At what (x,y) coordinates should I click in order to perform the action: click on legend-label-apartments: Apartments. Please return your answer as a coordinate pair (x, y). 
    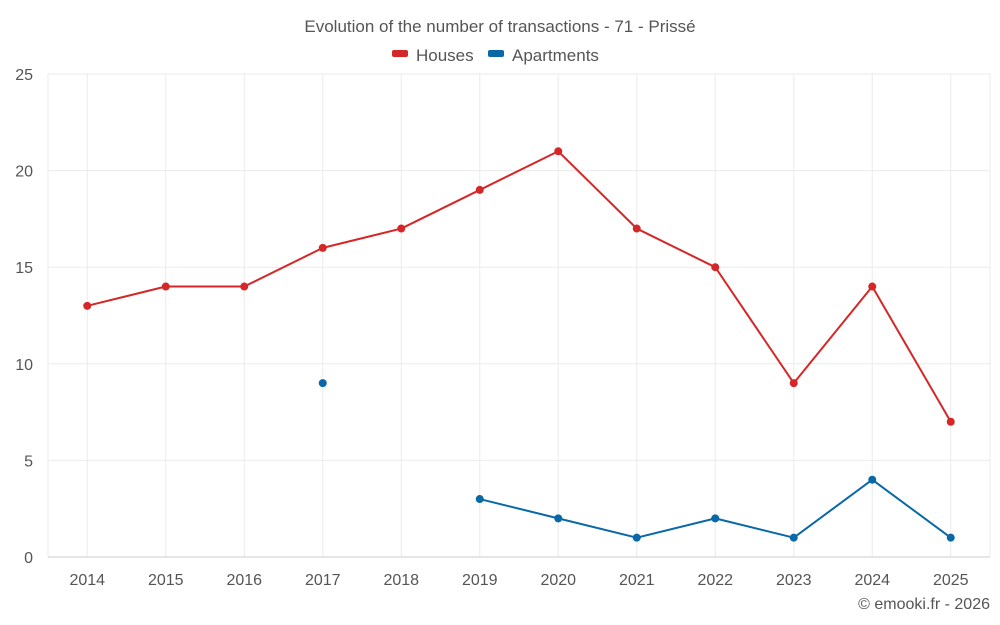
    Looking at the image, I should click on (555, 55).